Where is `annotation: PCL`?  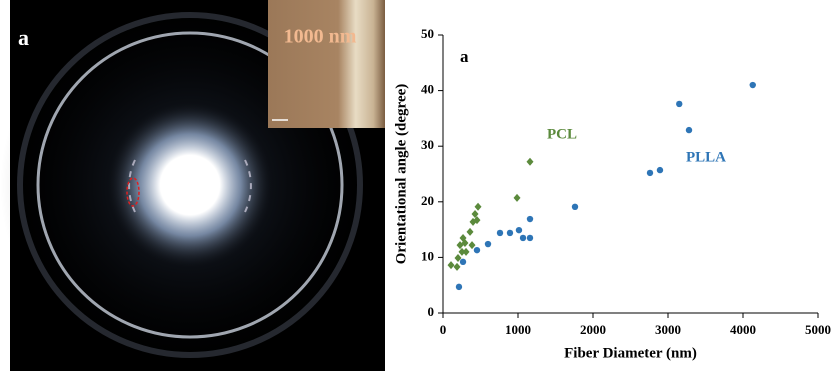
annotation: PCL is located at coordinates (562, 134).